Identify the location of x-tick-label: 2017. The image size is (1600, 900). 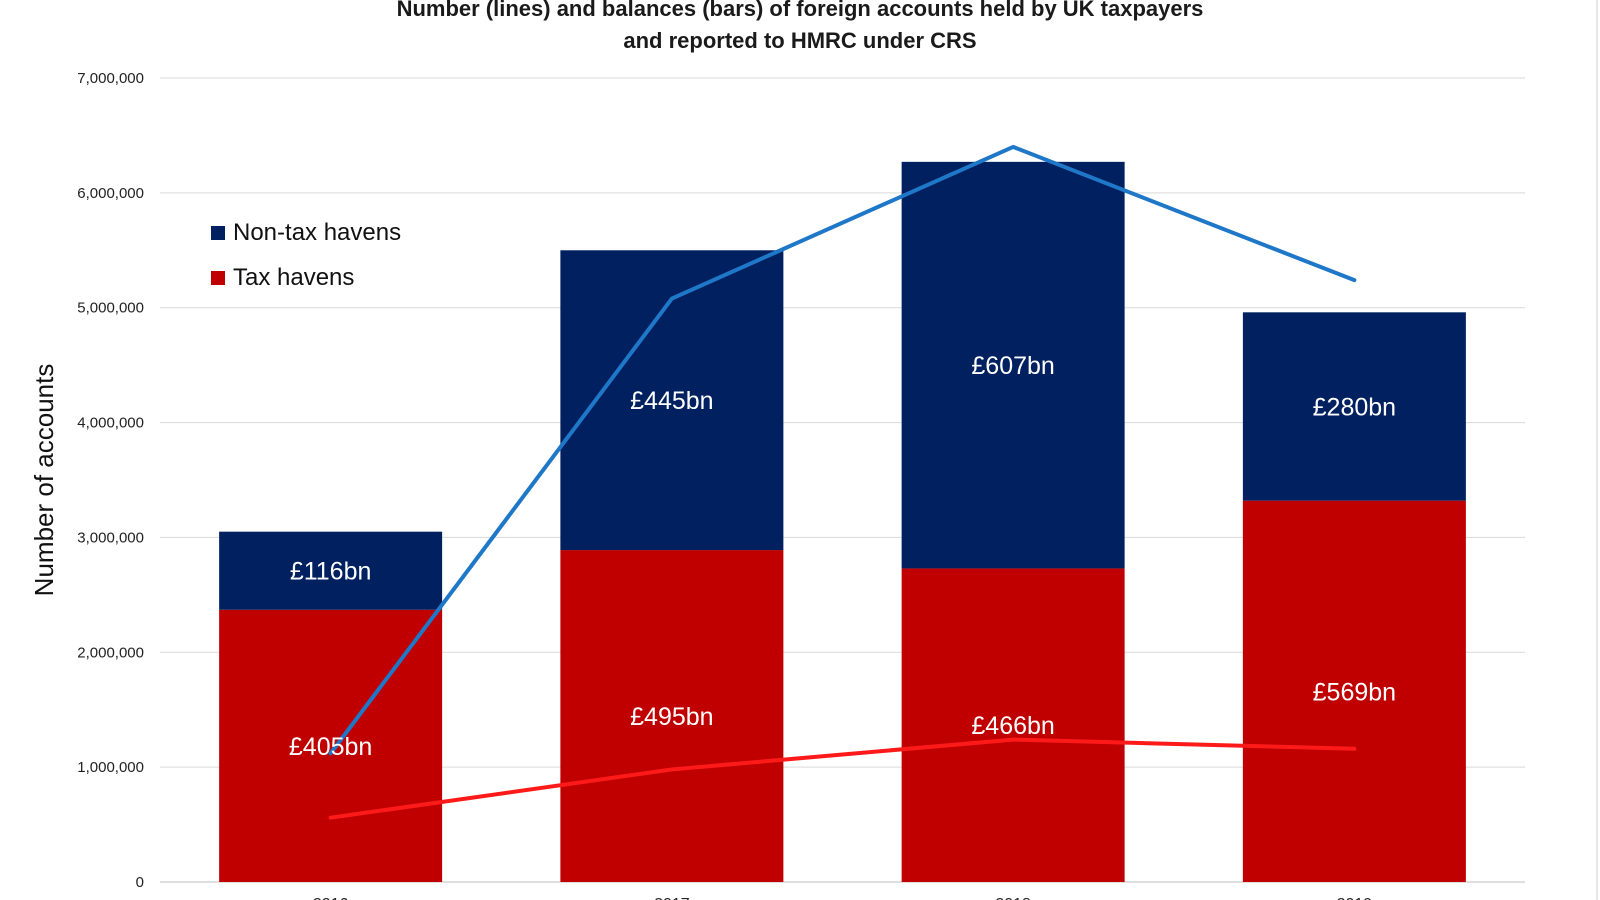
(672, 898).